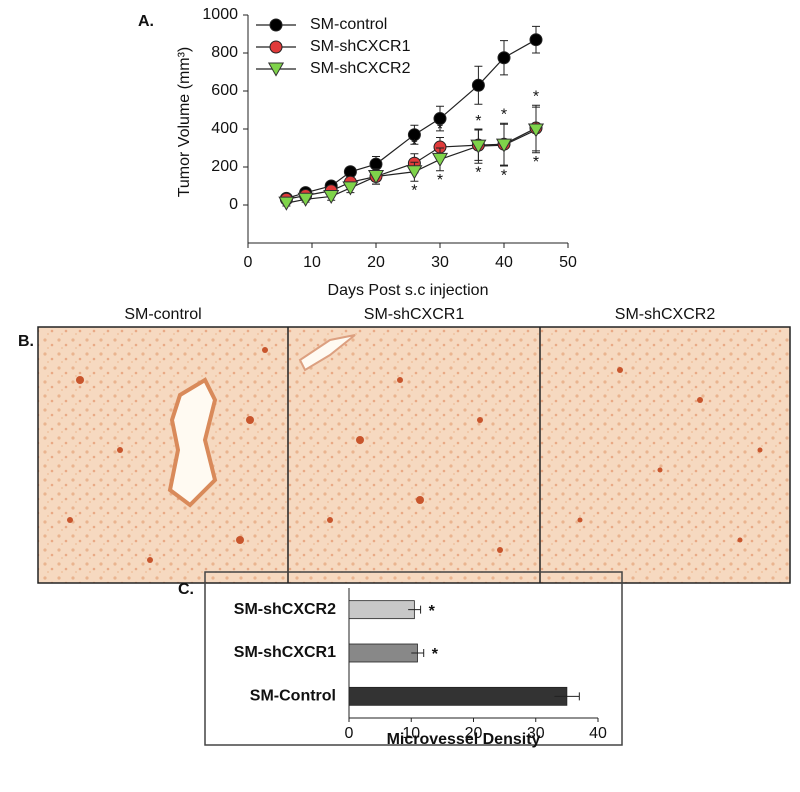 The image size is (800, 792). Describe the element at coordinates (464, 739) in the screenshot. I see `x-axis-label: Microvessel Density` at that location.